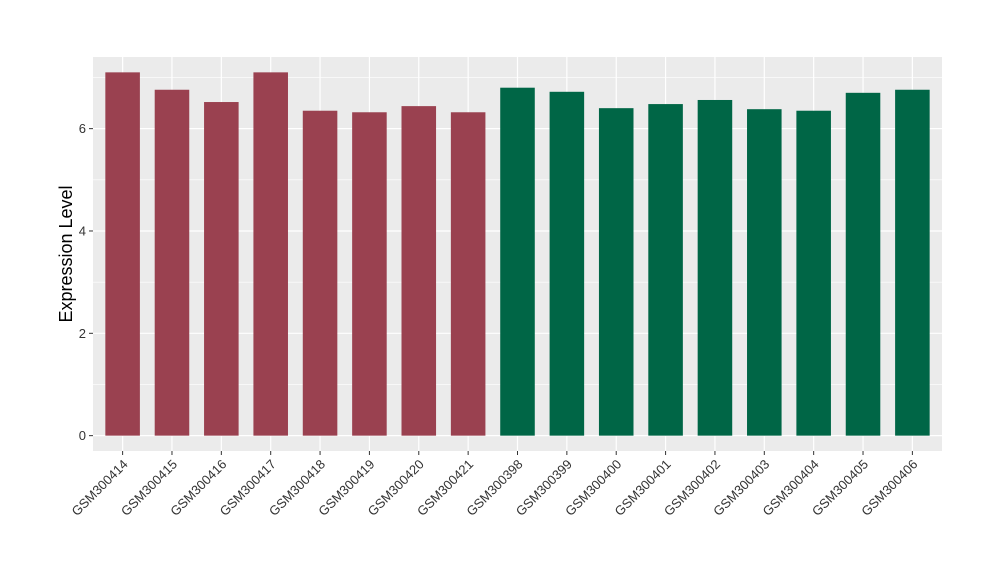  What do you see at coordinates (468, 274) in the screenshot?
I see `bar-gsm300421` at bounding box center [468, 274].